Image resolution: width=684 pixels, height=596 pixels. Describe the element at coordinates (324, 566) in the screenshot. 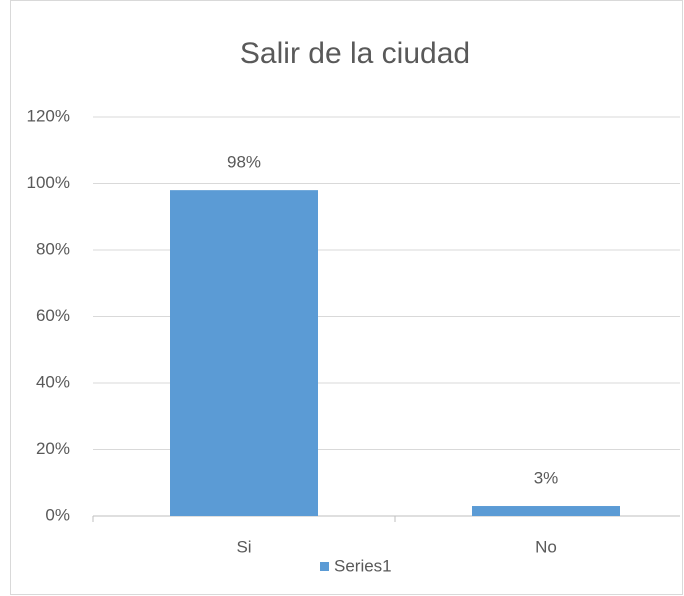

I see `legend-swatch` at that location.